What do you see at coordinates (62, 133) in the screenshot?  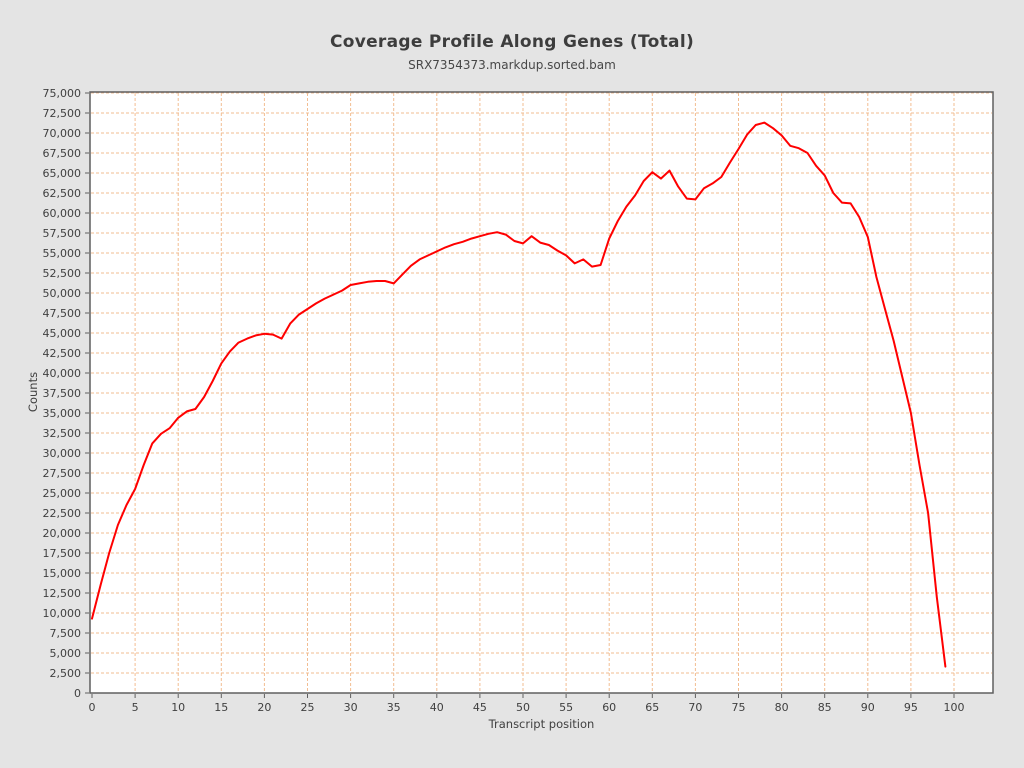 I see `y-tick-label: 70,000` at bounding box center [62, 133].